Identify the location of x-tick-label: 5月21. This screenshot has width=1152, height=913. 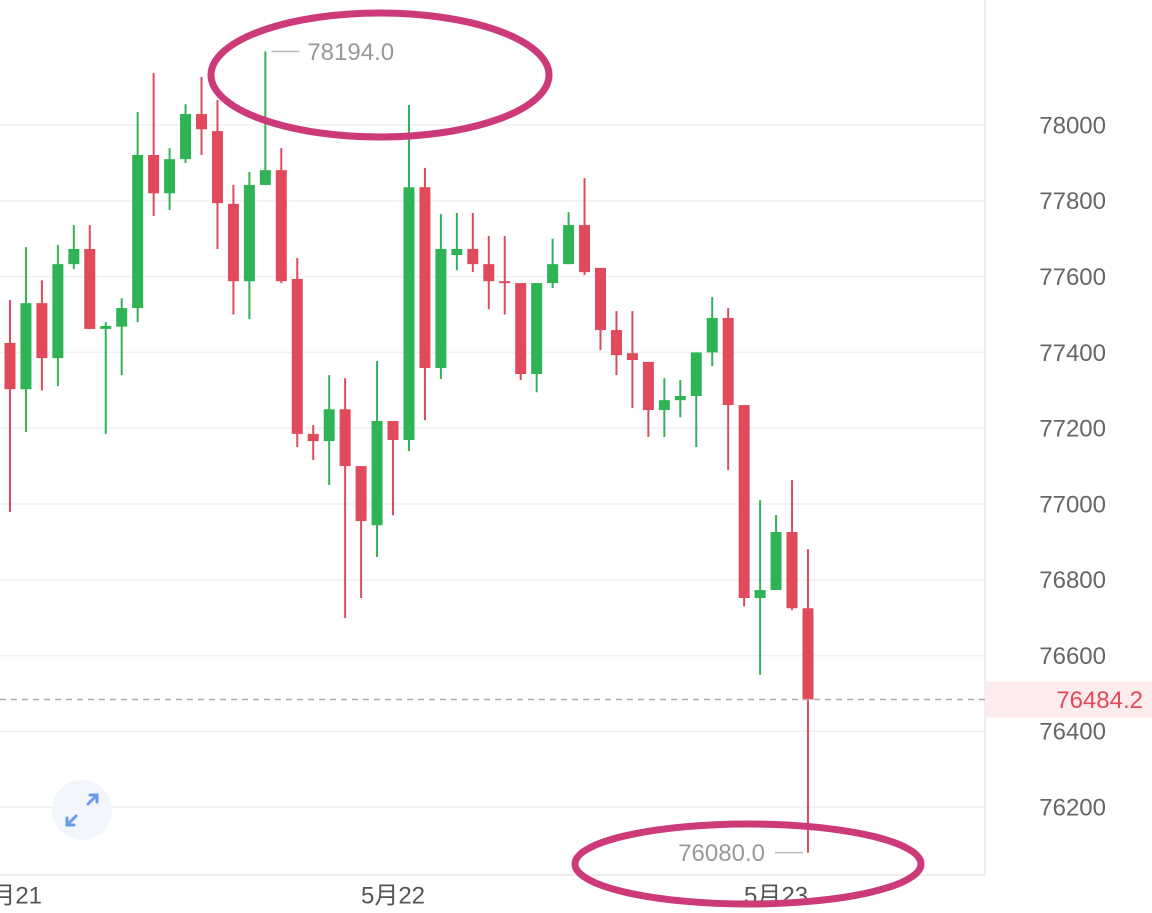
(21, 895).